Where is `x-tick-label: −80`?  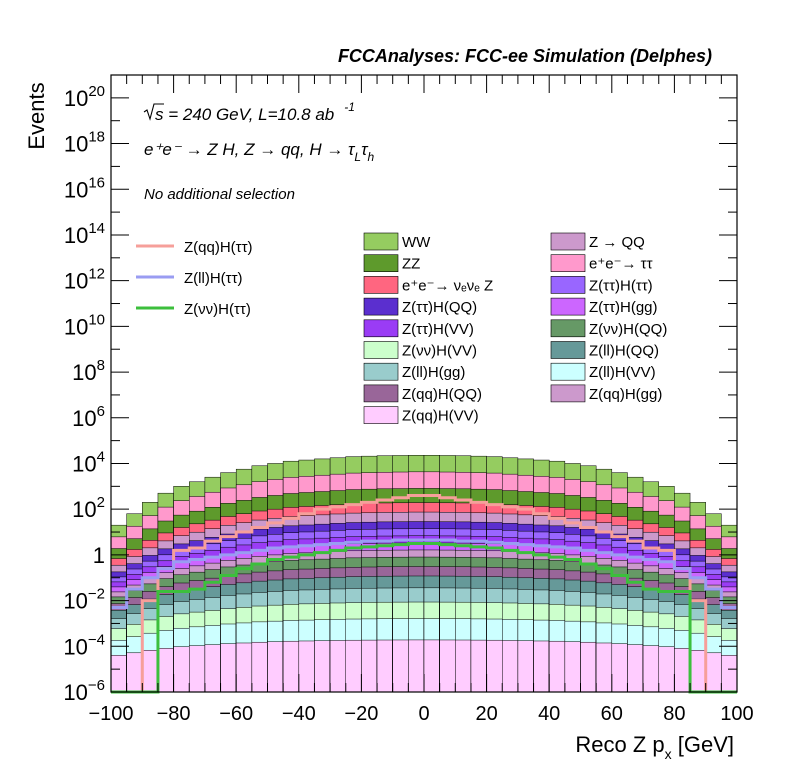 x-tick-label: −80 is located at coordinates (174, 714).